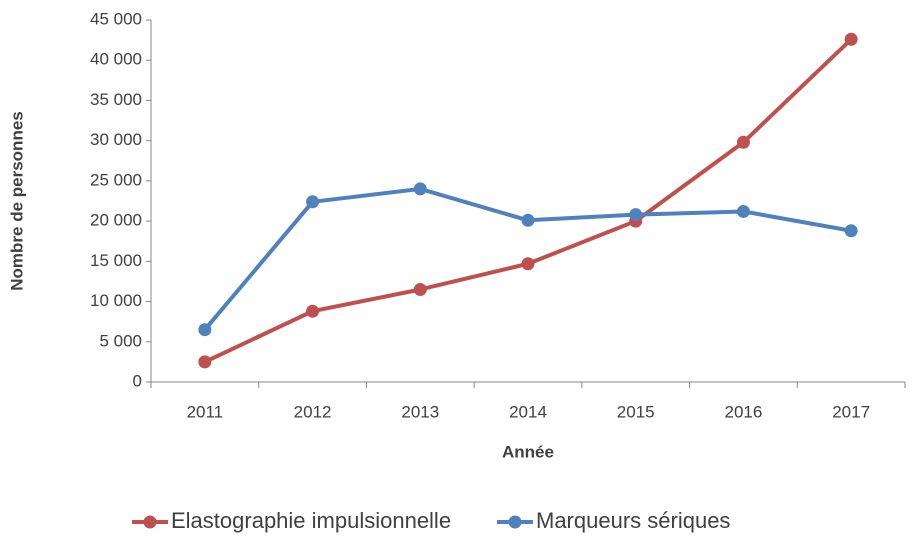 This screenshot has width=912, height=539. What do you see at coordinates (116, 220) in the screenshot?
I see `y-tick-label: 20 000` at bounding box center [116, 220].